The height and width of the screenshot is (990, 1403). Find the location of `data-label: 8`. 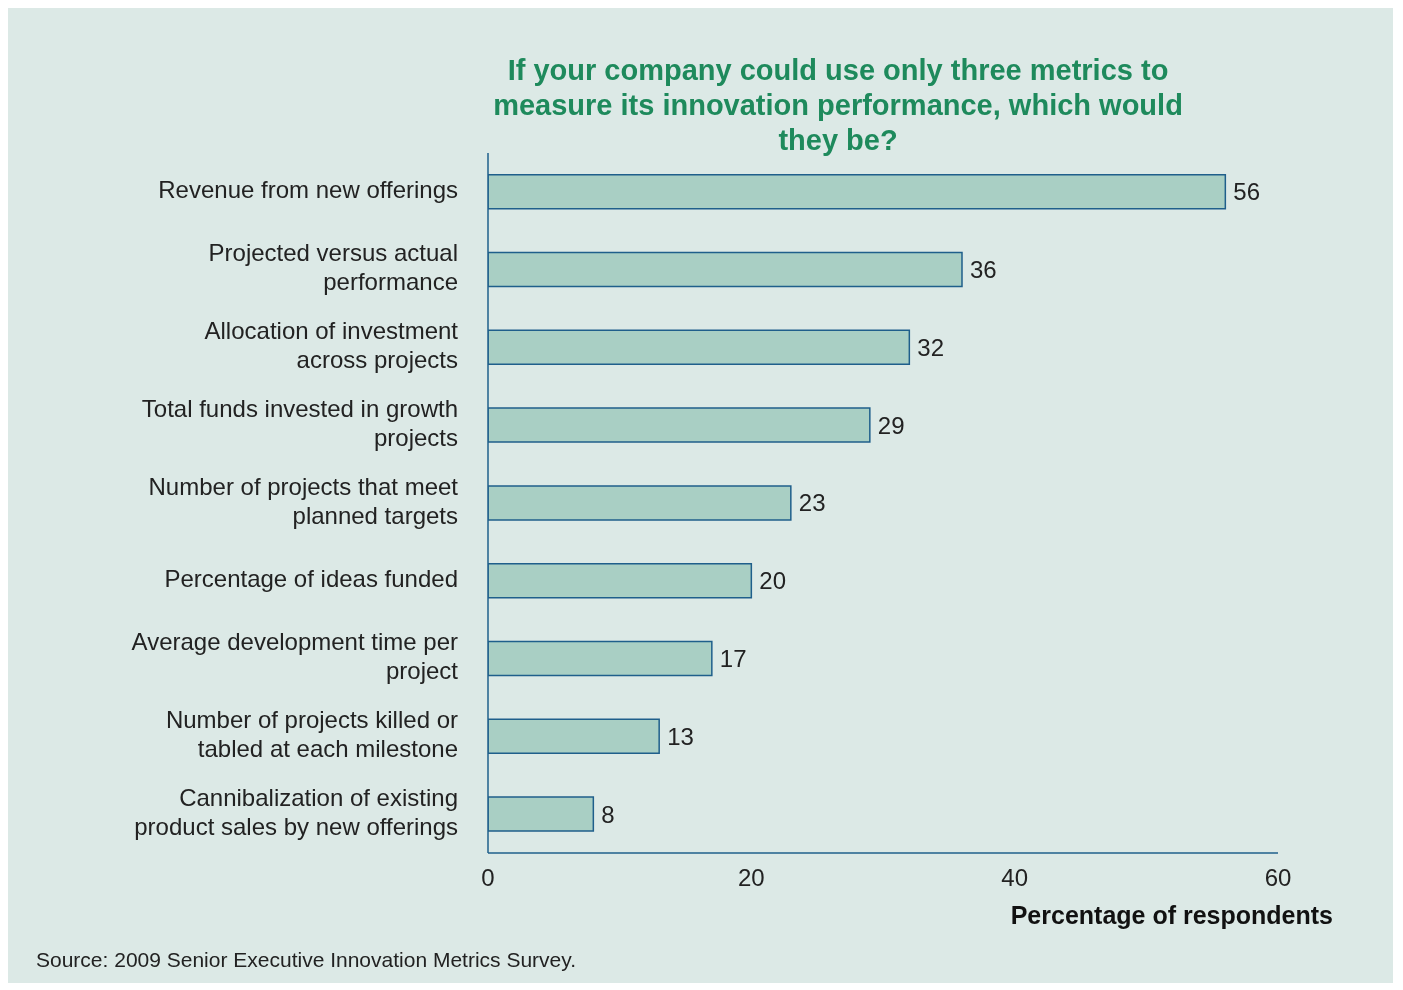

data-label: 8 is located at coordinates (608, 814).